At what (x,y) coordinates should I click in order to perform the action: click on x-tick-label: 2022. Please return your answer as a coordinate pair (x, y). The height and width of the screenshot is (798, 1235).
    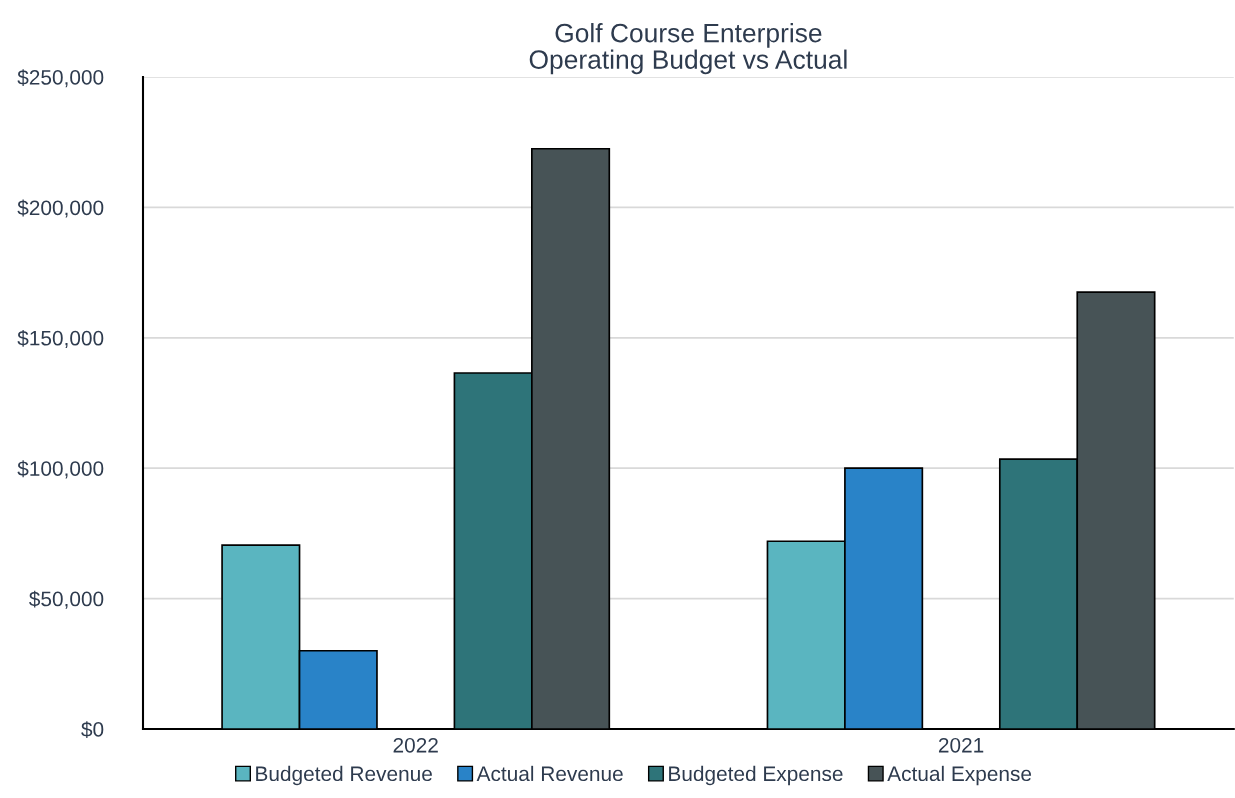
    Looking at the image, I should click on (415, 745).